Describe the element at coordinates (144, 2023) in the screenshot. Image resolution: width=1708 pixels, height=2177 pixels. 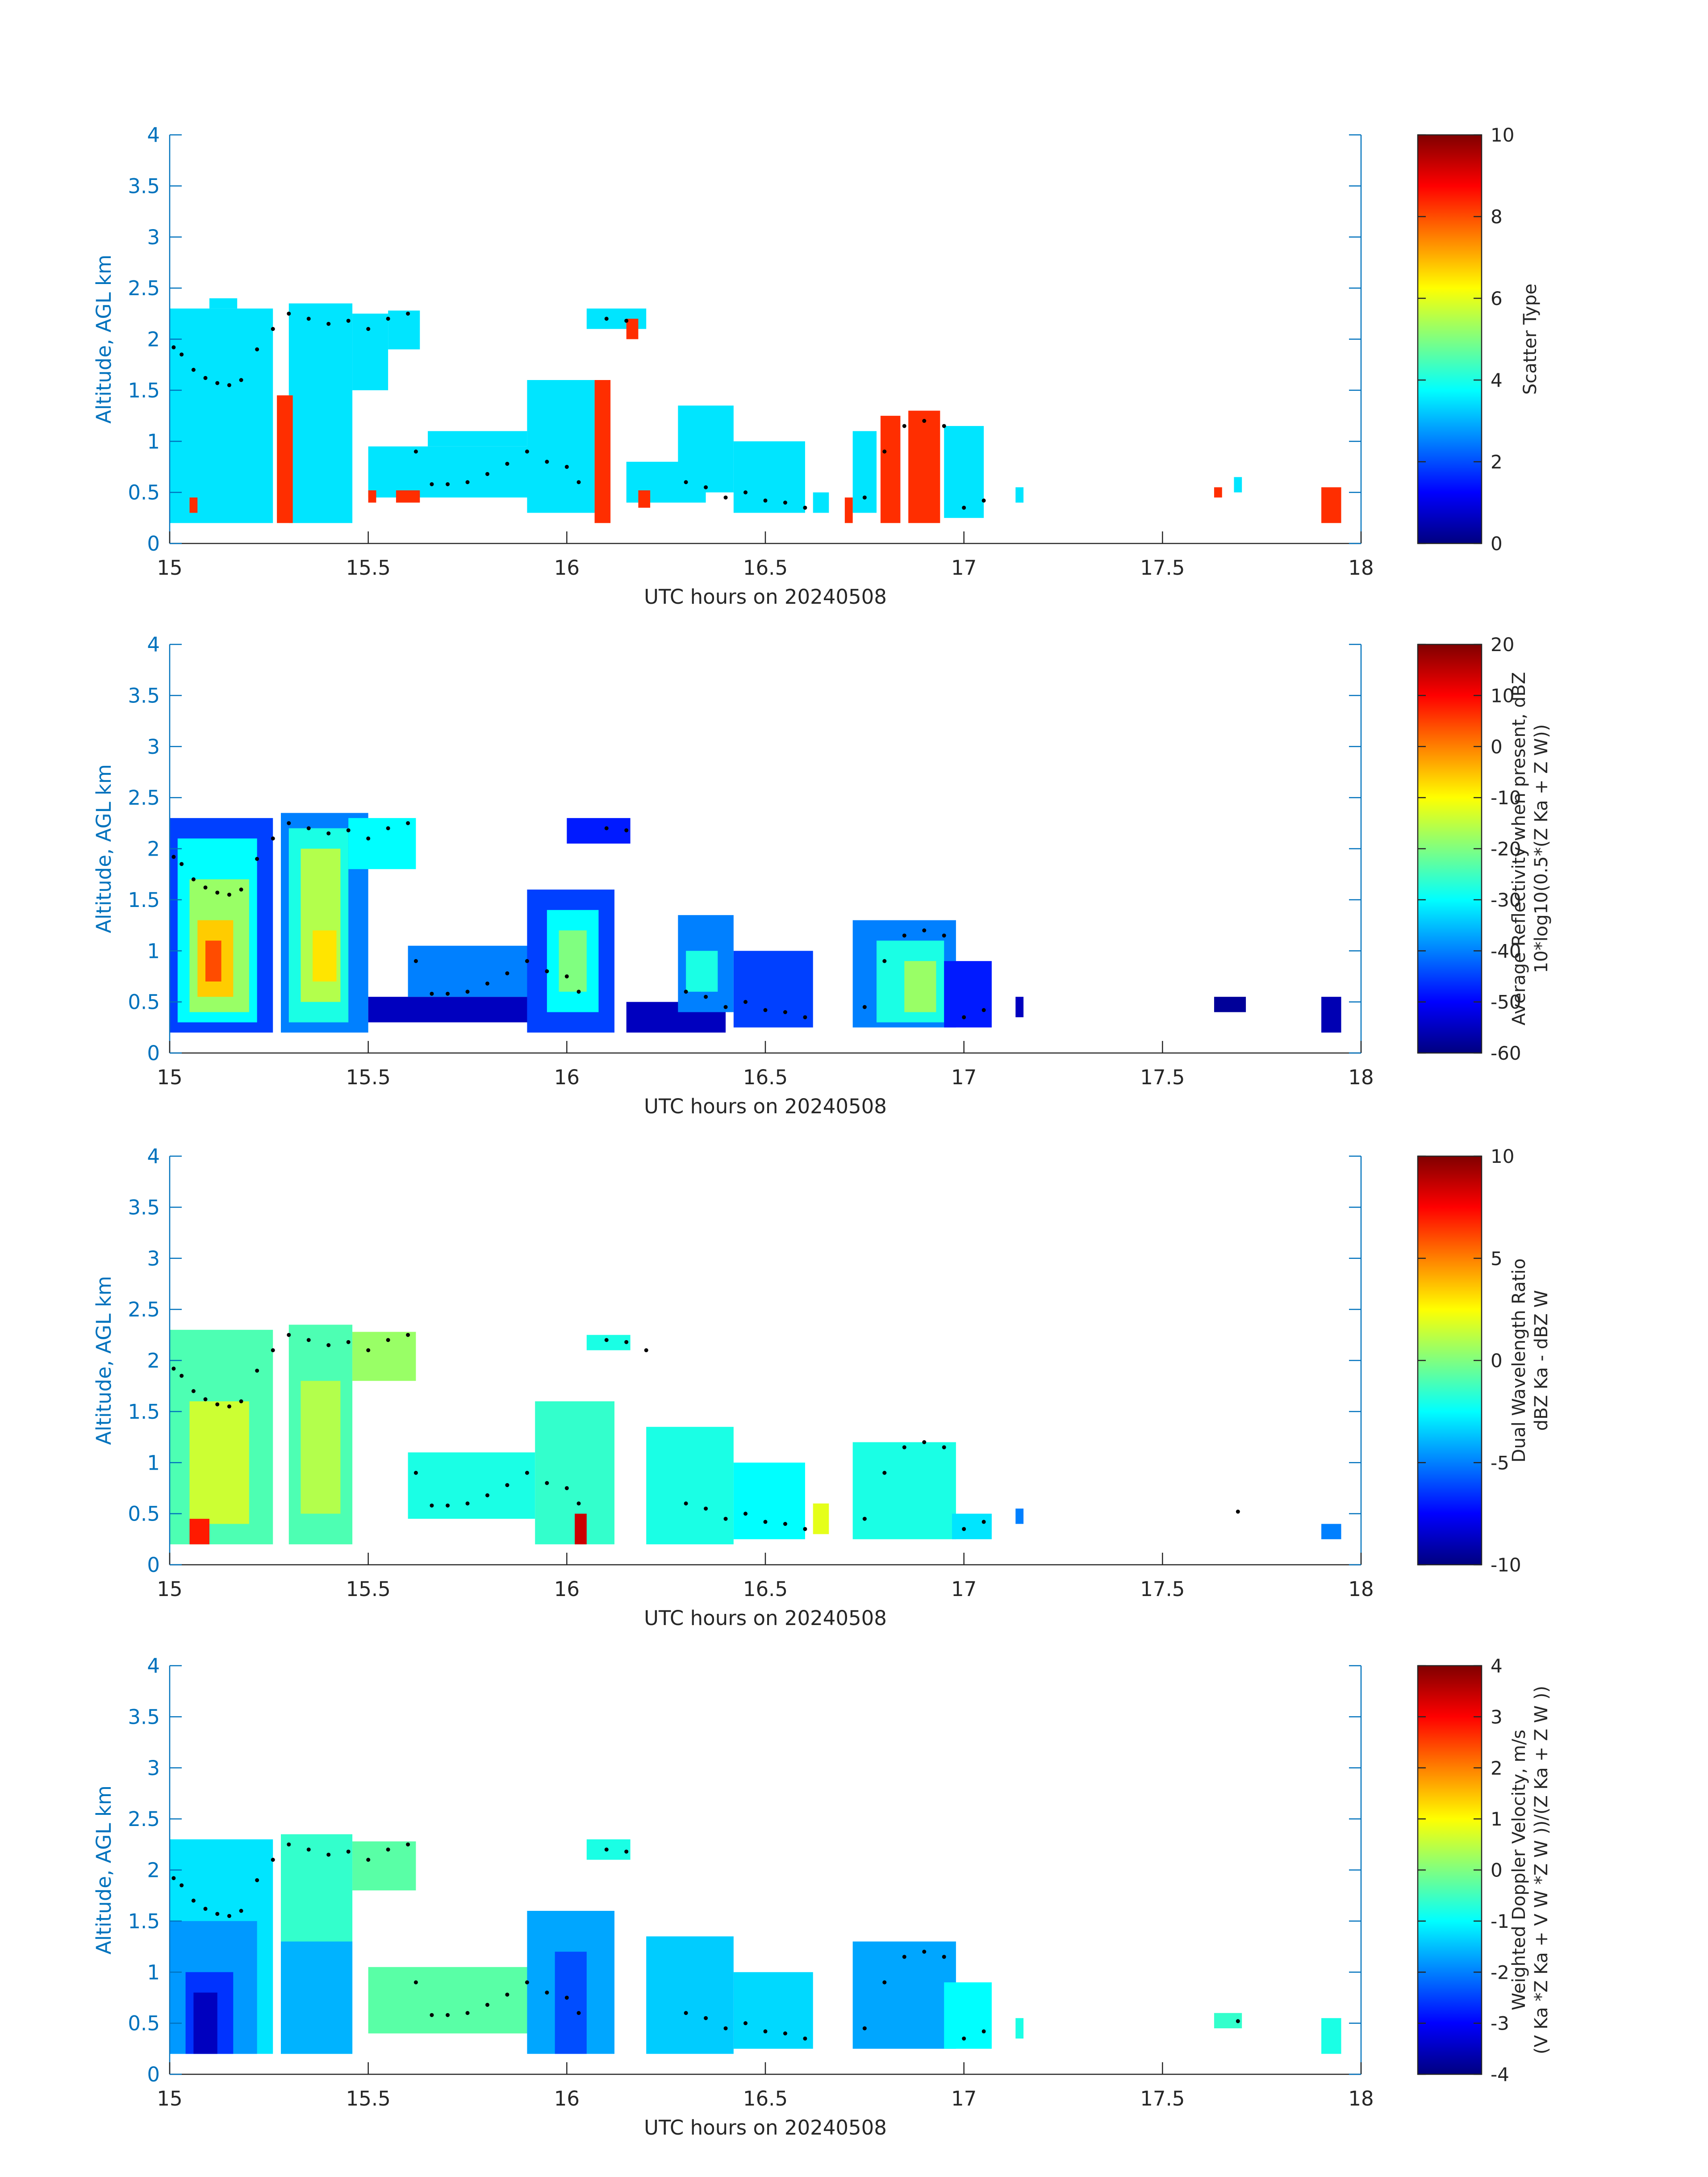
I see `y-tick-label: 0.5` at that location.